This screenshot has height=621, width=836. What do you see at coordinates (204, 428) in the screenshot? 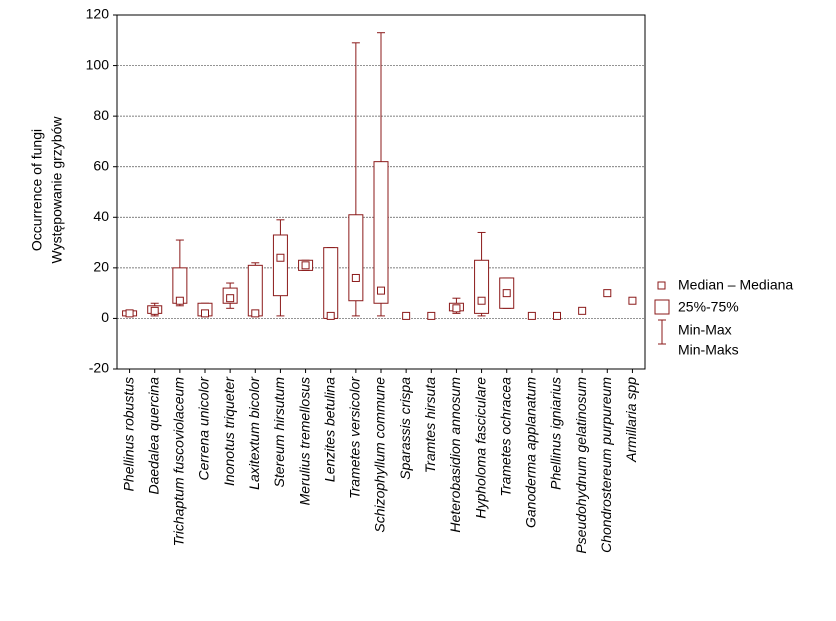
I see `x-tick-label: Cerrena unicolor` at bounding box center [204, 428].